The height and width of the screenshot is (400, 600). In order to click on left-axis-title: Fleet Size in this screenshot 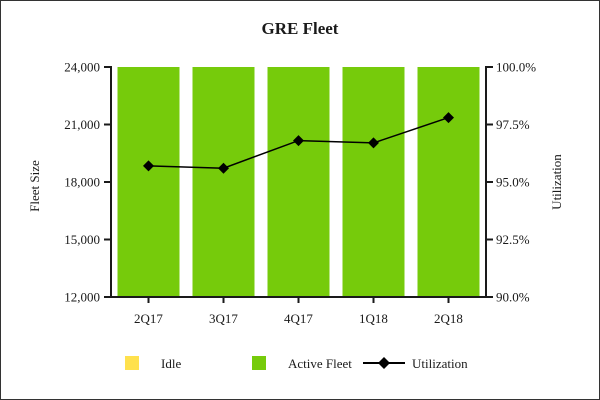, I will do `click(34, 186)`.